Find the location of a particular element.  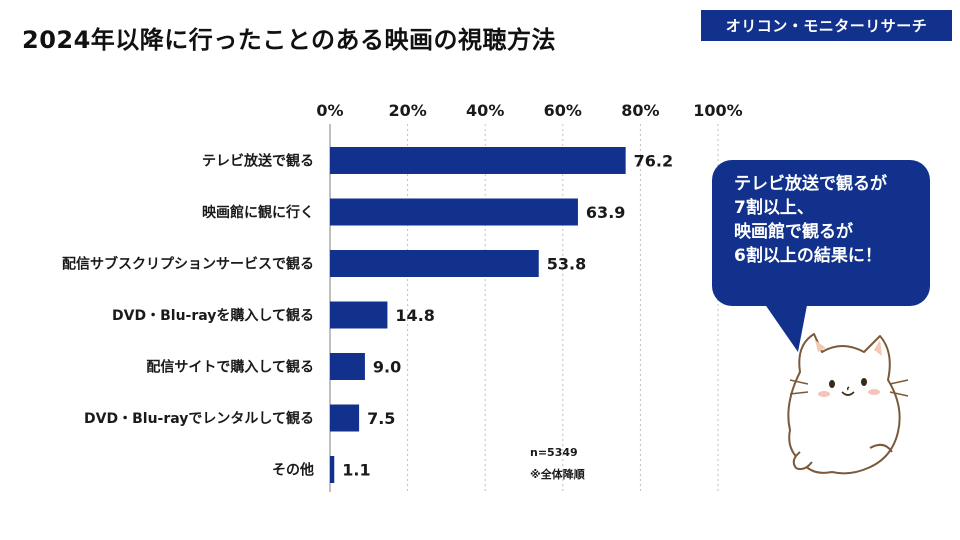

callout-line: 6割以上の結果に！ is located at coordinates (808, 256).